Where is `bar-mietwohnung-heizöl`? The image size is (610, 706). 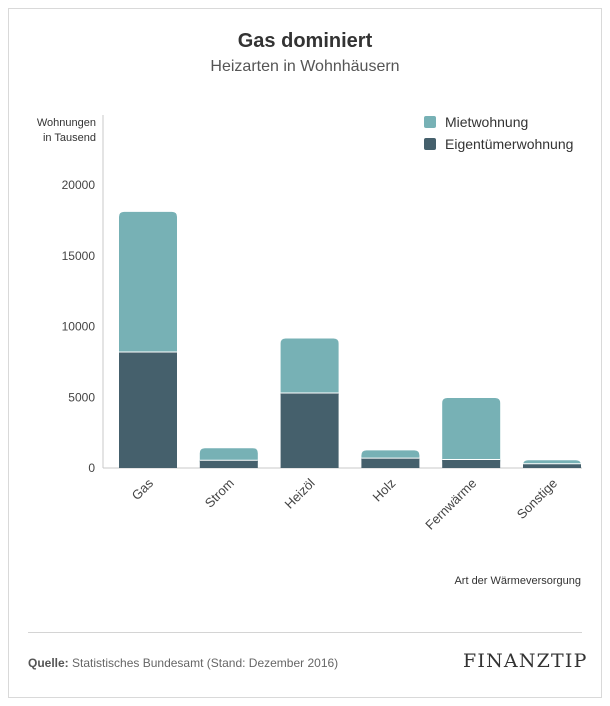
bar-mietwohnung-heizöl is located at coordinates (309, 367).